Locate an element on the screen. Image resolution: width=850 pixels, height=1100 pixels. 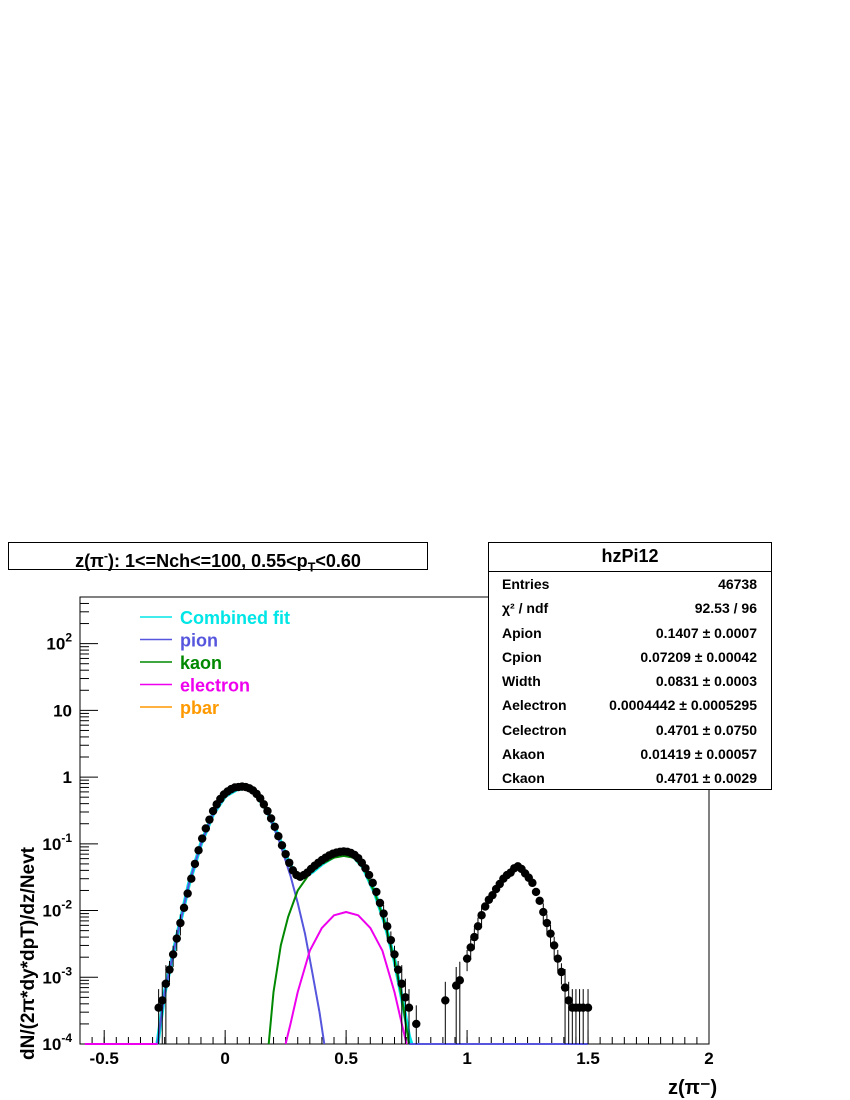
x-tick-label: 1 is located at coordinates (466, 1058).